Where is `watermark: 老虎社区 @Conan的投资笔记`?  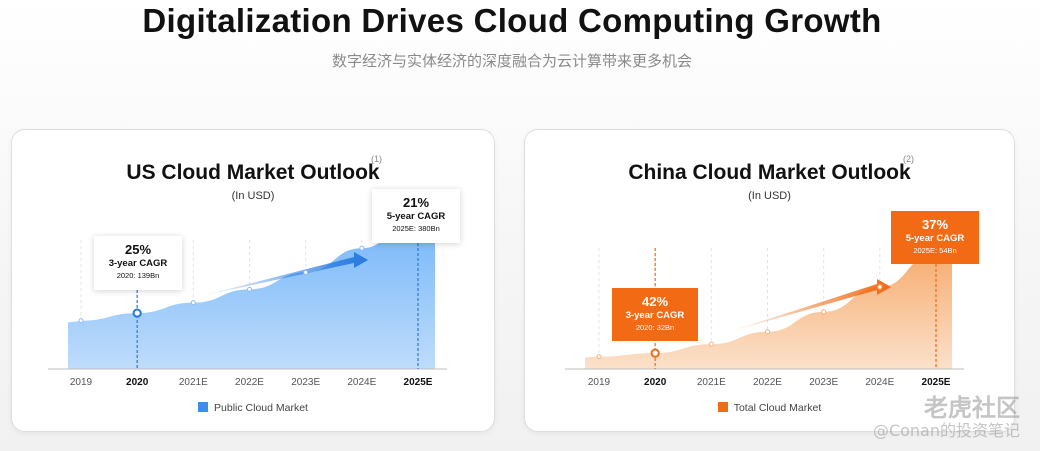 watermark: 老虎社区 @Conan的投资笔记 is located at coordinates (946, 418).